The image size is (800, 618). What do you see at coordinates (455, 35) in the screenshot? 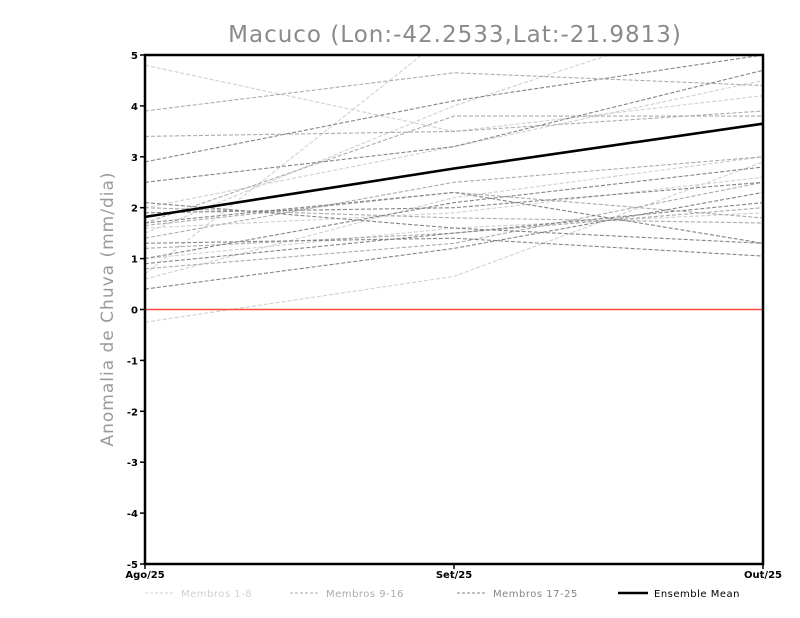
I see `chart-title: Macuco (Lon:-42.2533,Lat:-21.9813)` at bounding box center [455, 35].